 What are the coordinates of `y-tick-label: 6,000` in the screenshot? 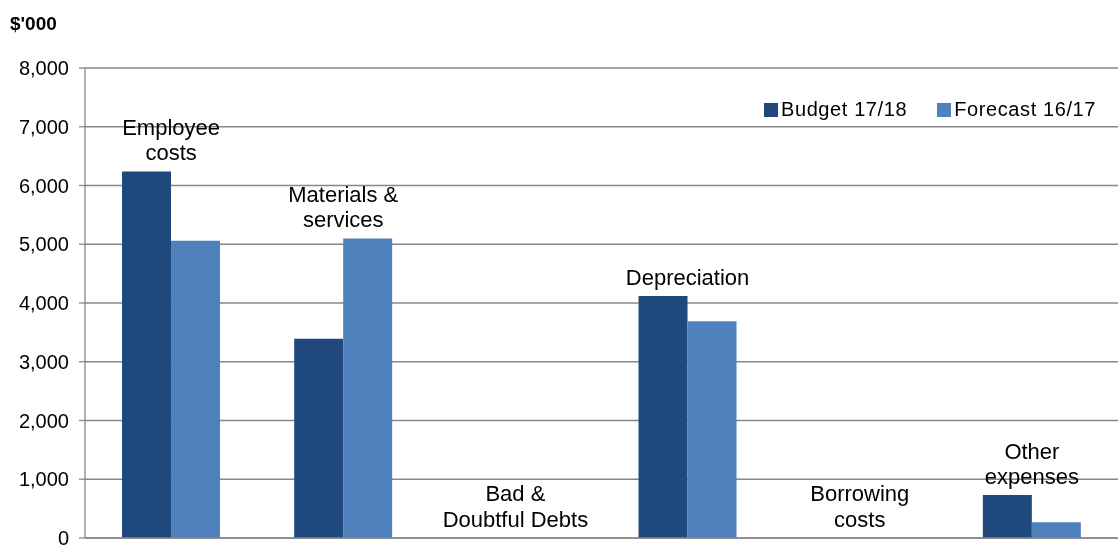 It's located at (43, 185).